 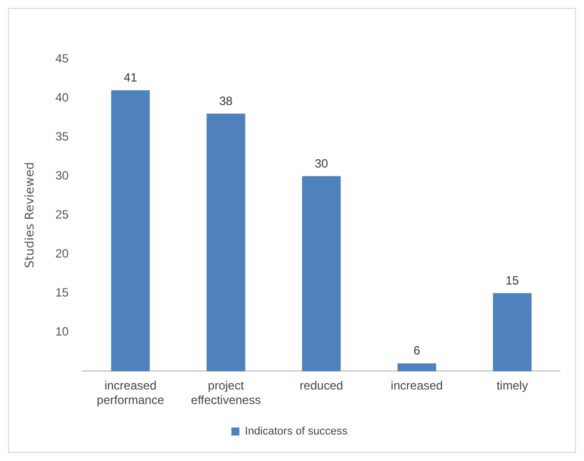 I want to click on y-tick-label: 10, so click(x=62, y=331).